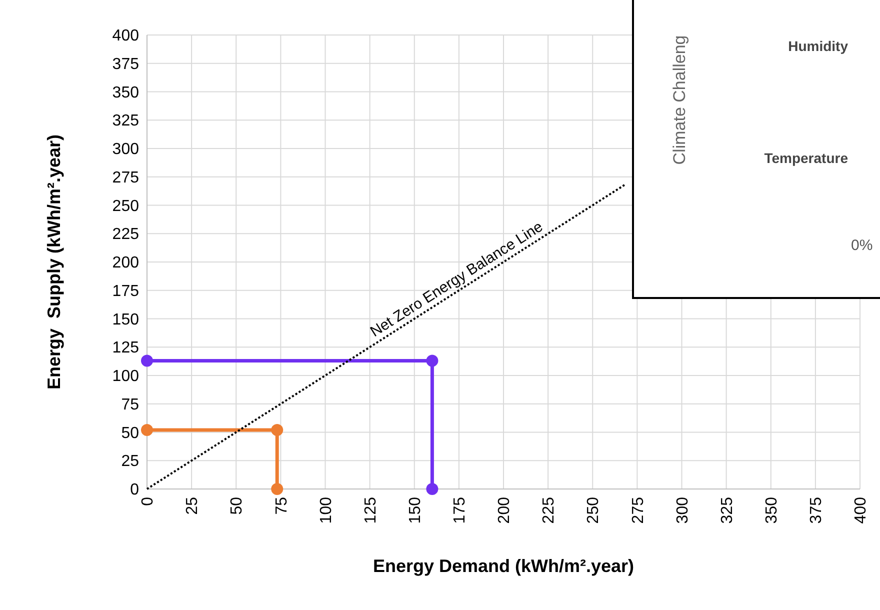  What do you see at coordinates (326, 510) in the screenshot?
I see `x-tick-label: 100` at bounding box center [326, 510].